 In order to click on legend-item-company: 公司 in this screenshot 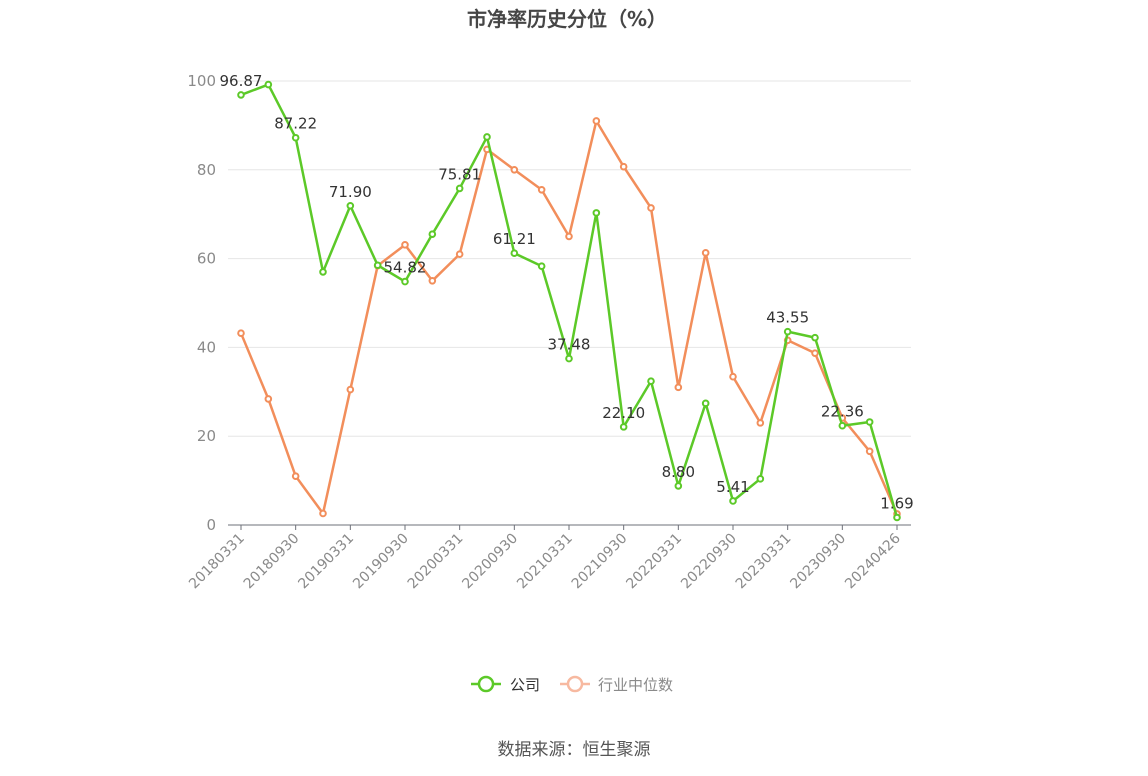, I will do `click(505, 684)`.